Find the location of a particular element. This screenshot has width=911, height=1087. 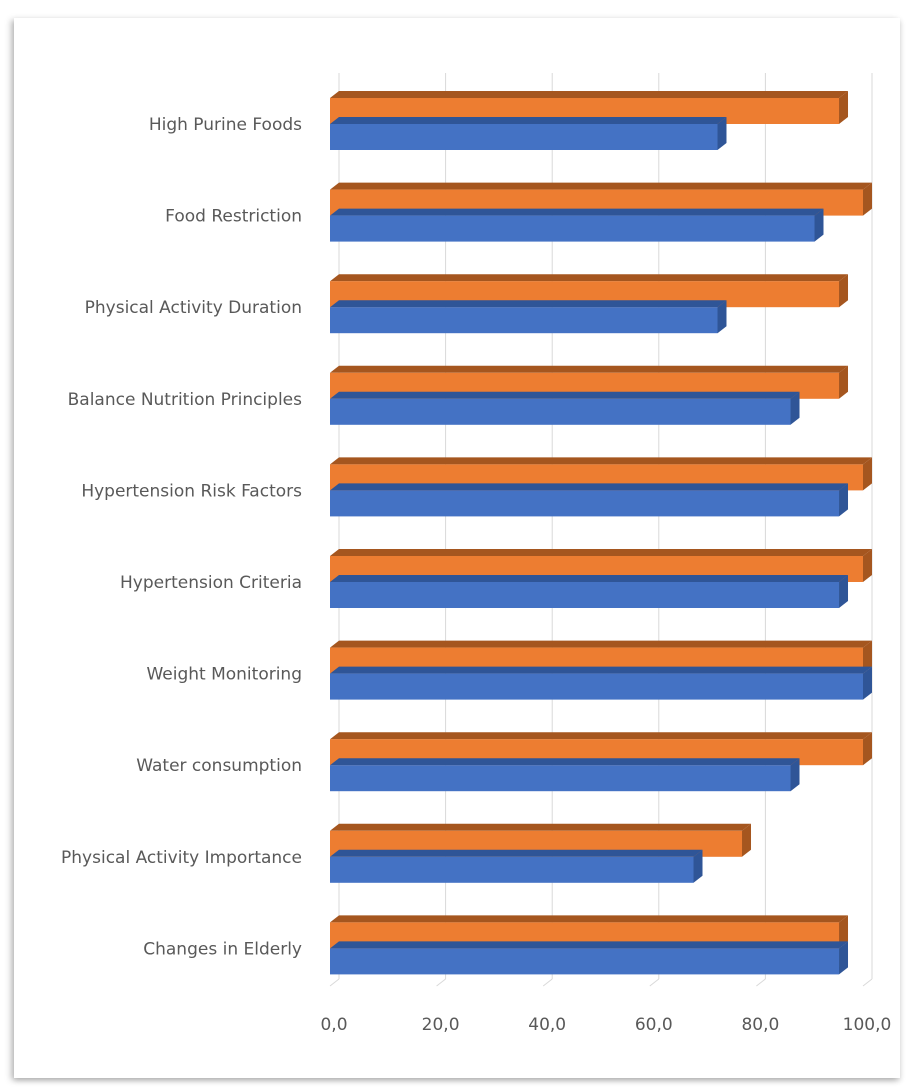

category-label: Balance Nutrition Principles is located at coordinates (185, 400).